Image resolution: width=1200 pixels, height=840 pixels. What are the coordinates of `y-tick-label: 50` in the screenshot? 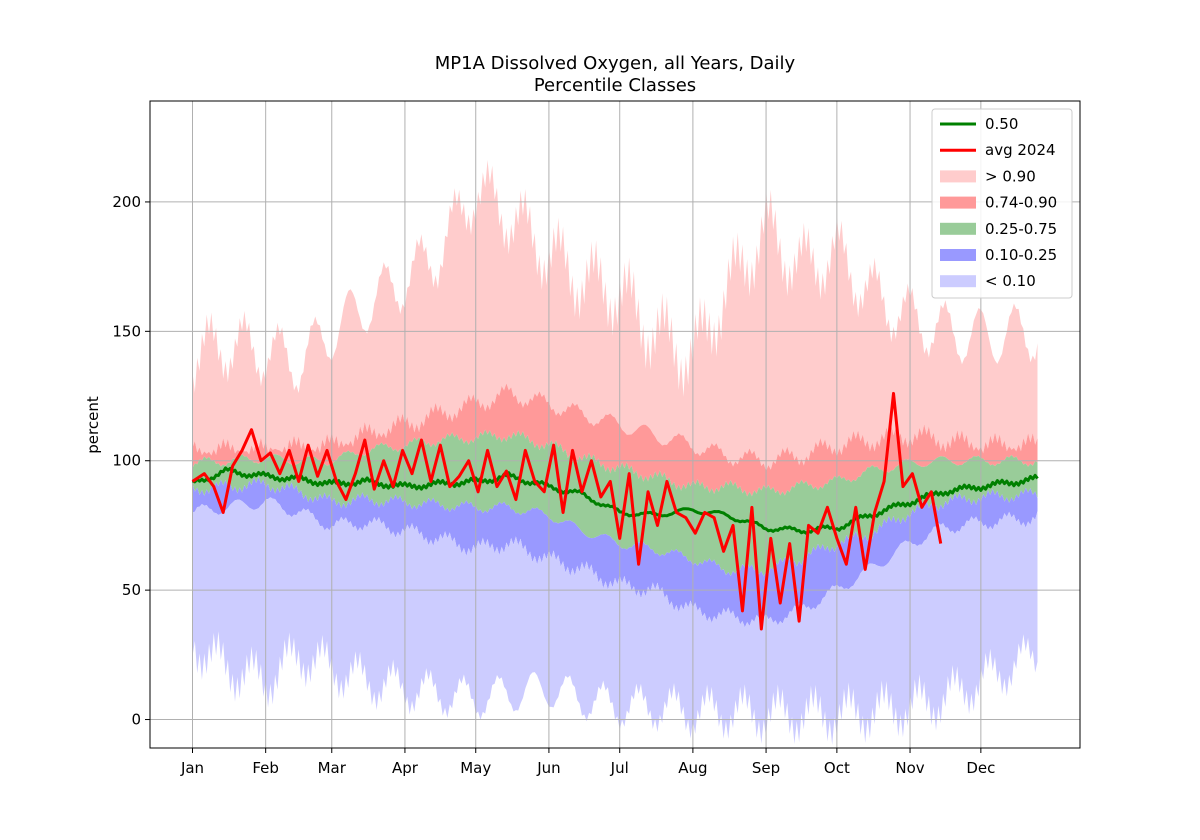 It's located at (131, 590).